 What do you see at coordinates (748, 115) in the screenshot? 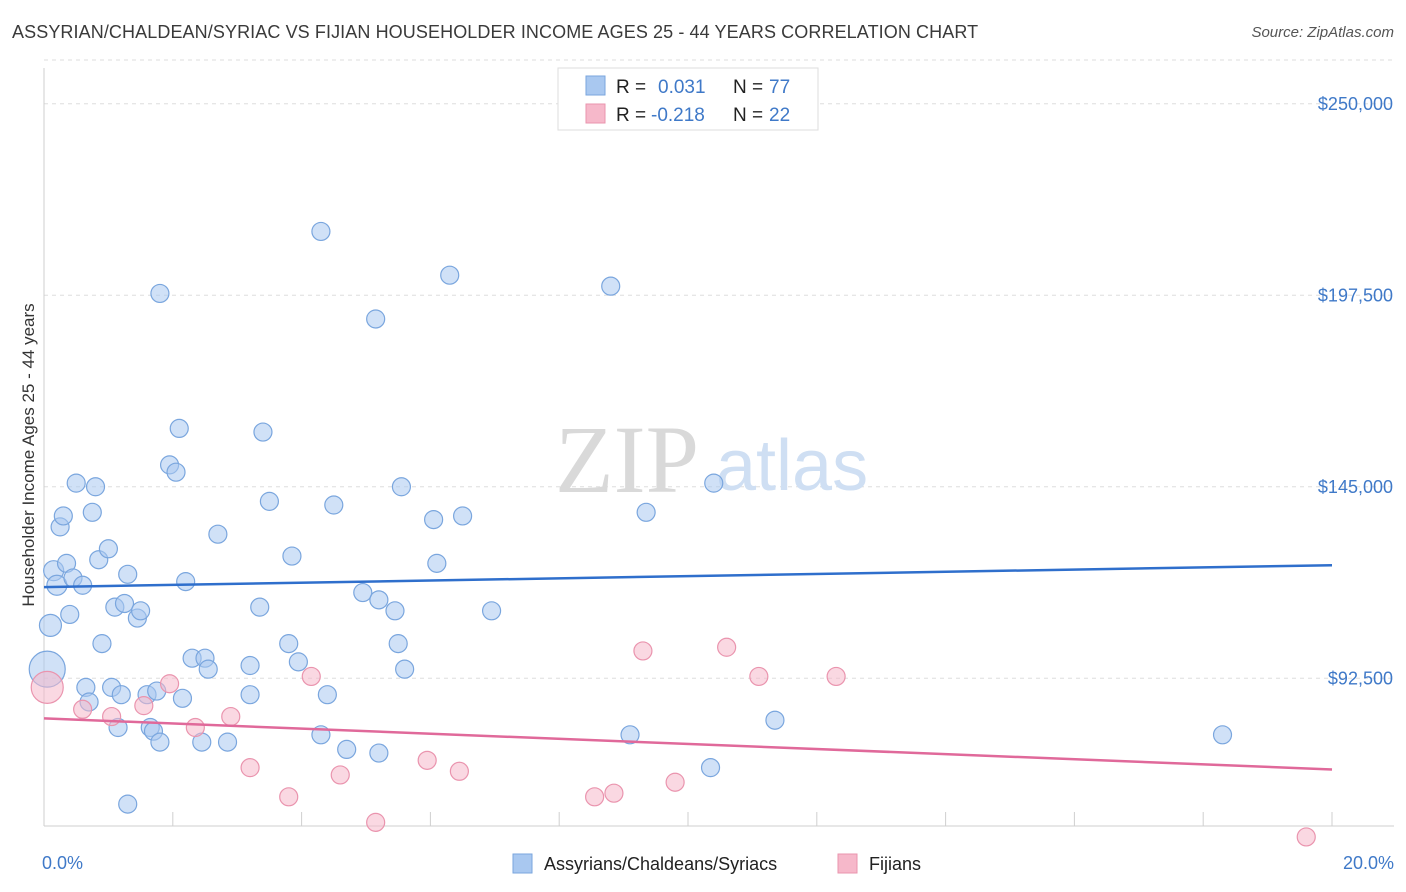
I see `legend-n-label-2: N =` at bounding box center [748, 115].